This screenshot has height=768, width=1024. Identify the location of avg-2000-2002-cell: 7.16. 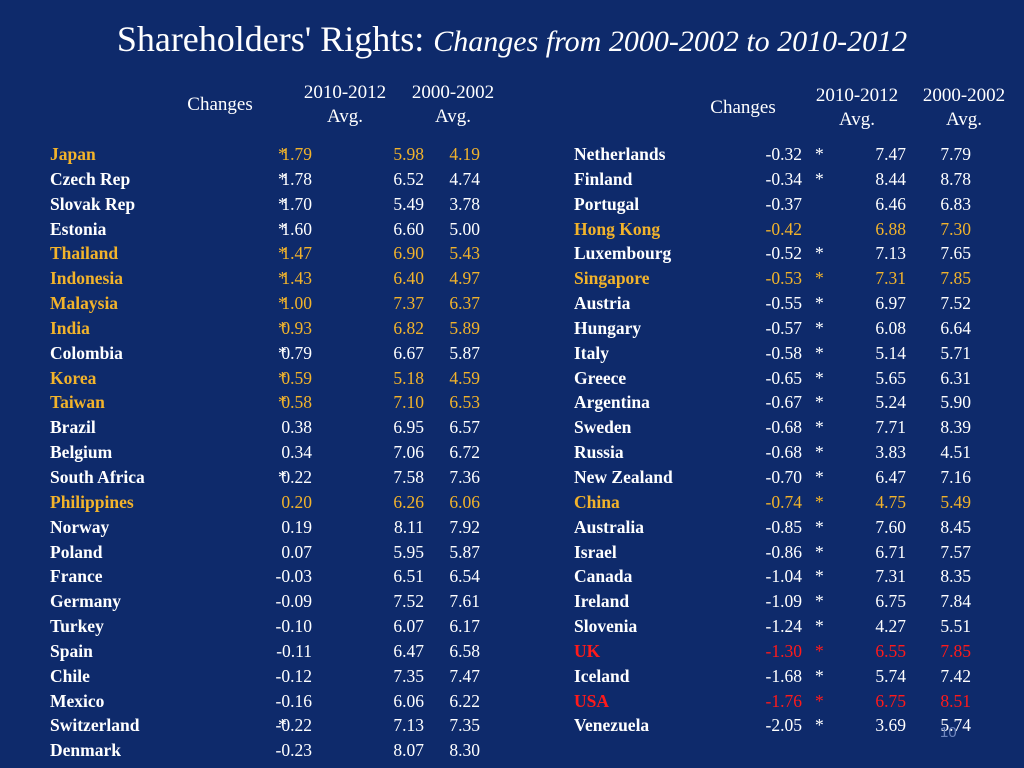
(955, 476).